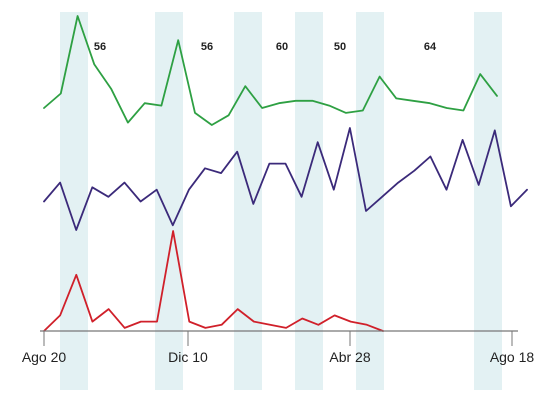  What do you see at coordinates (188, 357) in the screenshot?
I see `x-tick-label: Dic 10` at bounding box center [188, 357].